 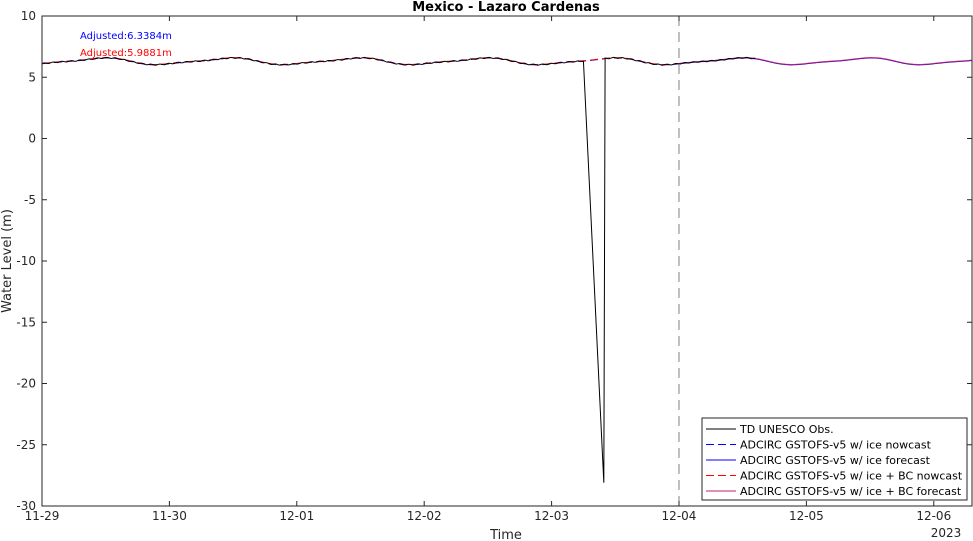 I want to click on x-tick-label: 12-02, so click(x=424, y=516).